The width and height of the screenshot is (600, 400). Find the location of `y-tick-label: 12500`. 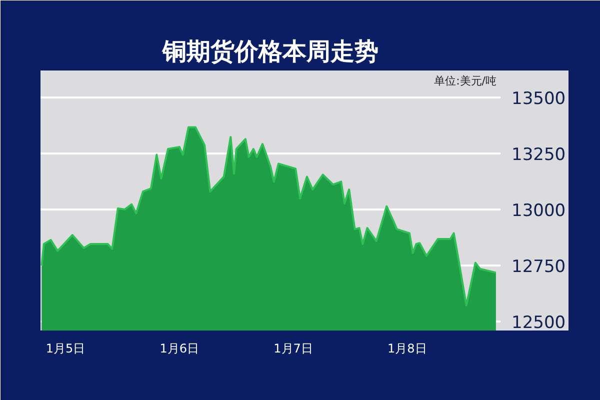

y-tick-label: 12500 is located at coordinates (539, 323).